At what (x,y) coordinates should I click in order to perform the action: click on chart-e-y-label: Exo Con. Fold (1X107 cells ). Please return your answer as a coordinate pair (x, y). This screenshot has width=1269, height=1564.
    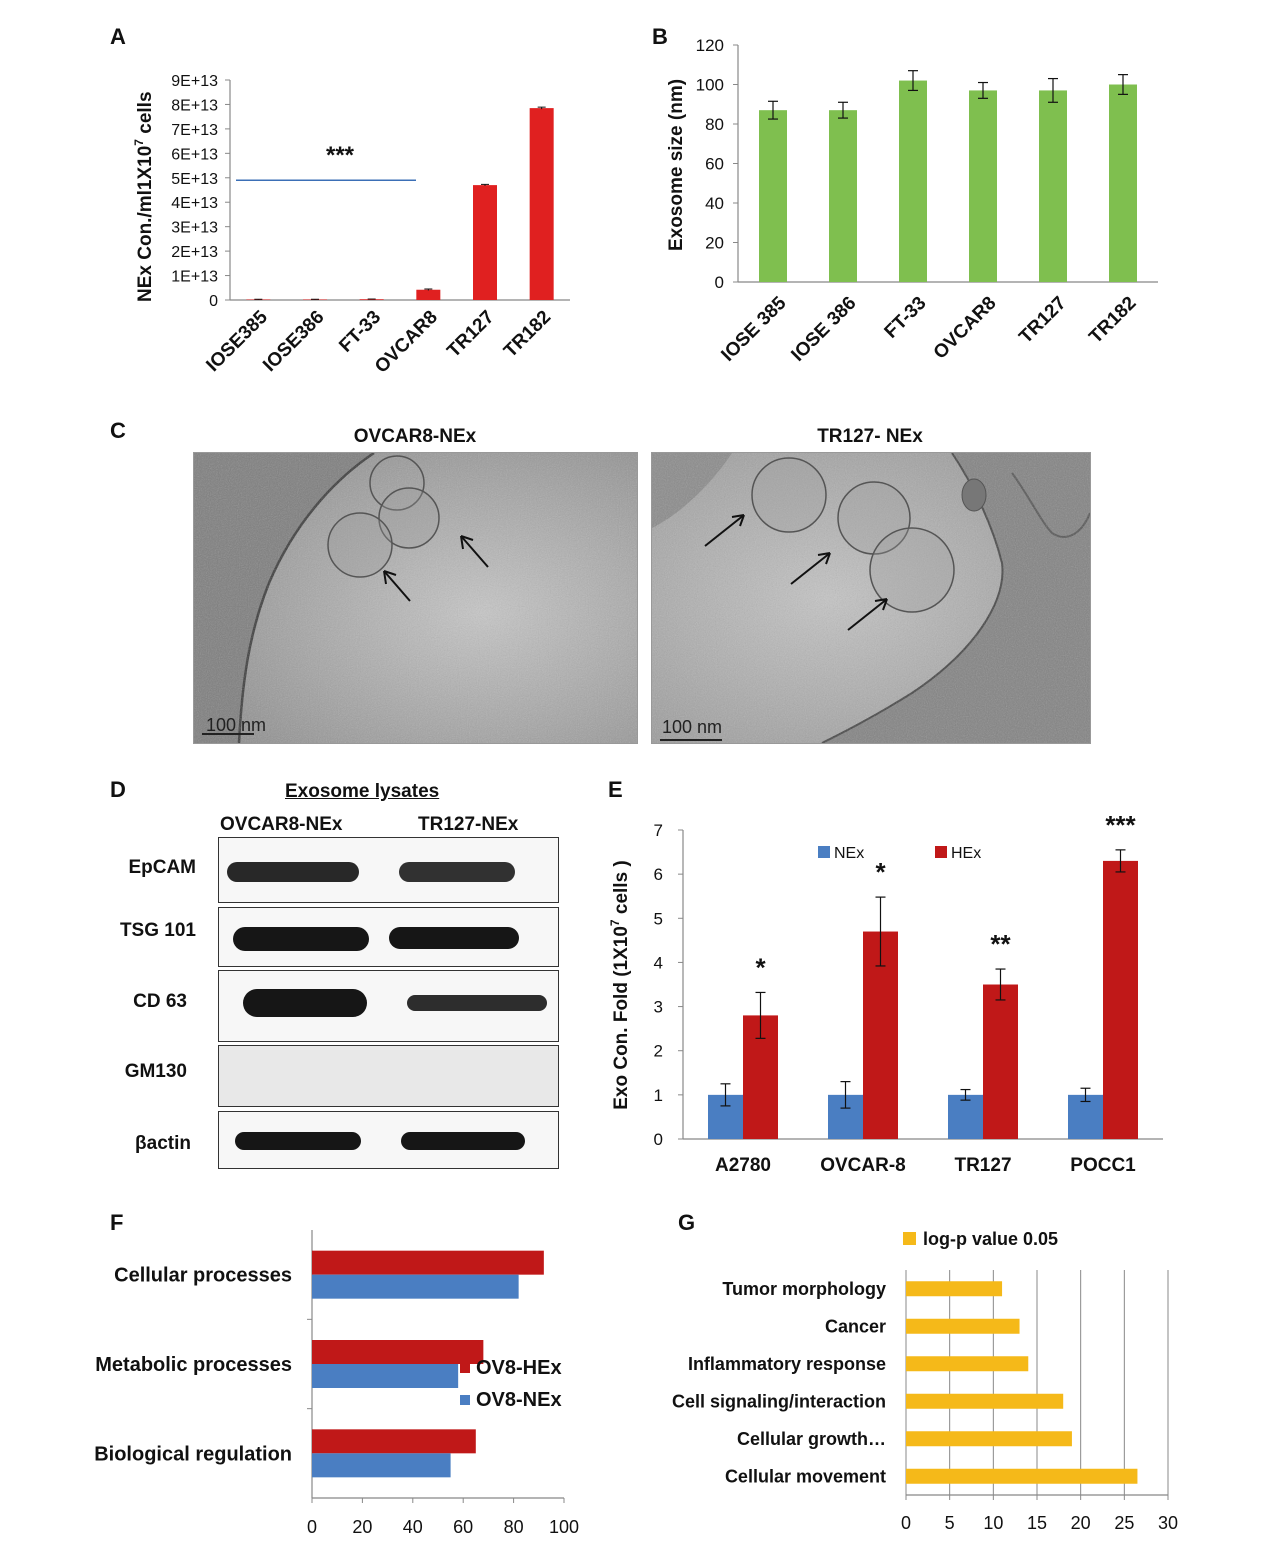
    Looking at the image, I should click on (620, 985).